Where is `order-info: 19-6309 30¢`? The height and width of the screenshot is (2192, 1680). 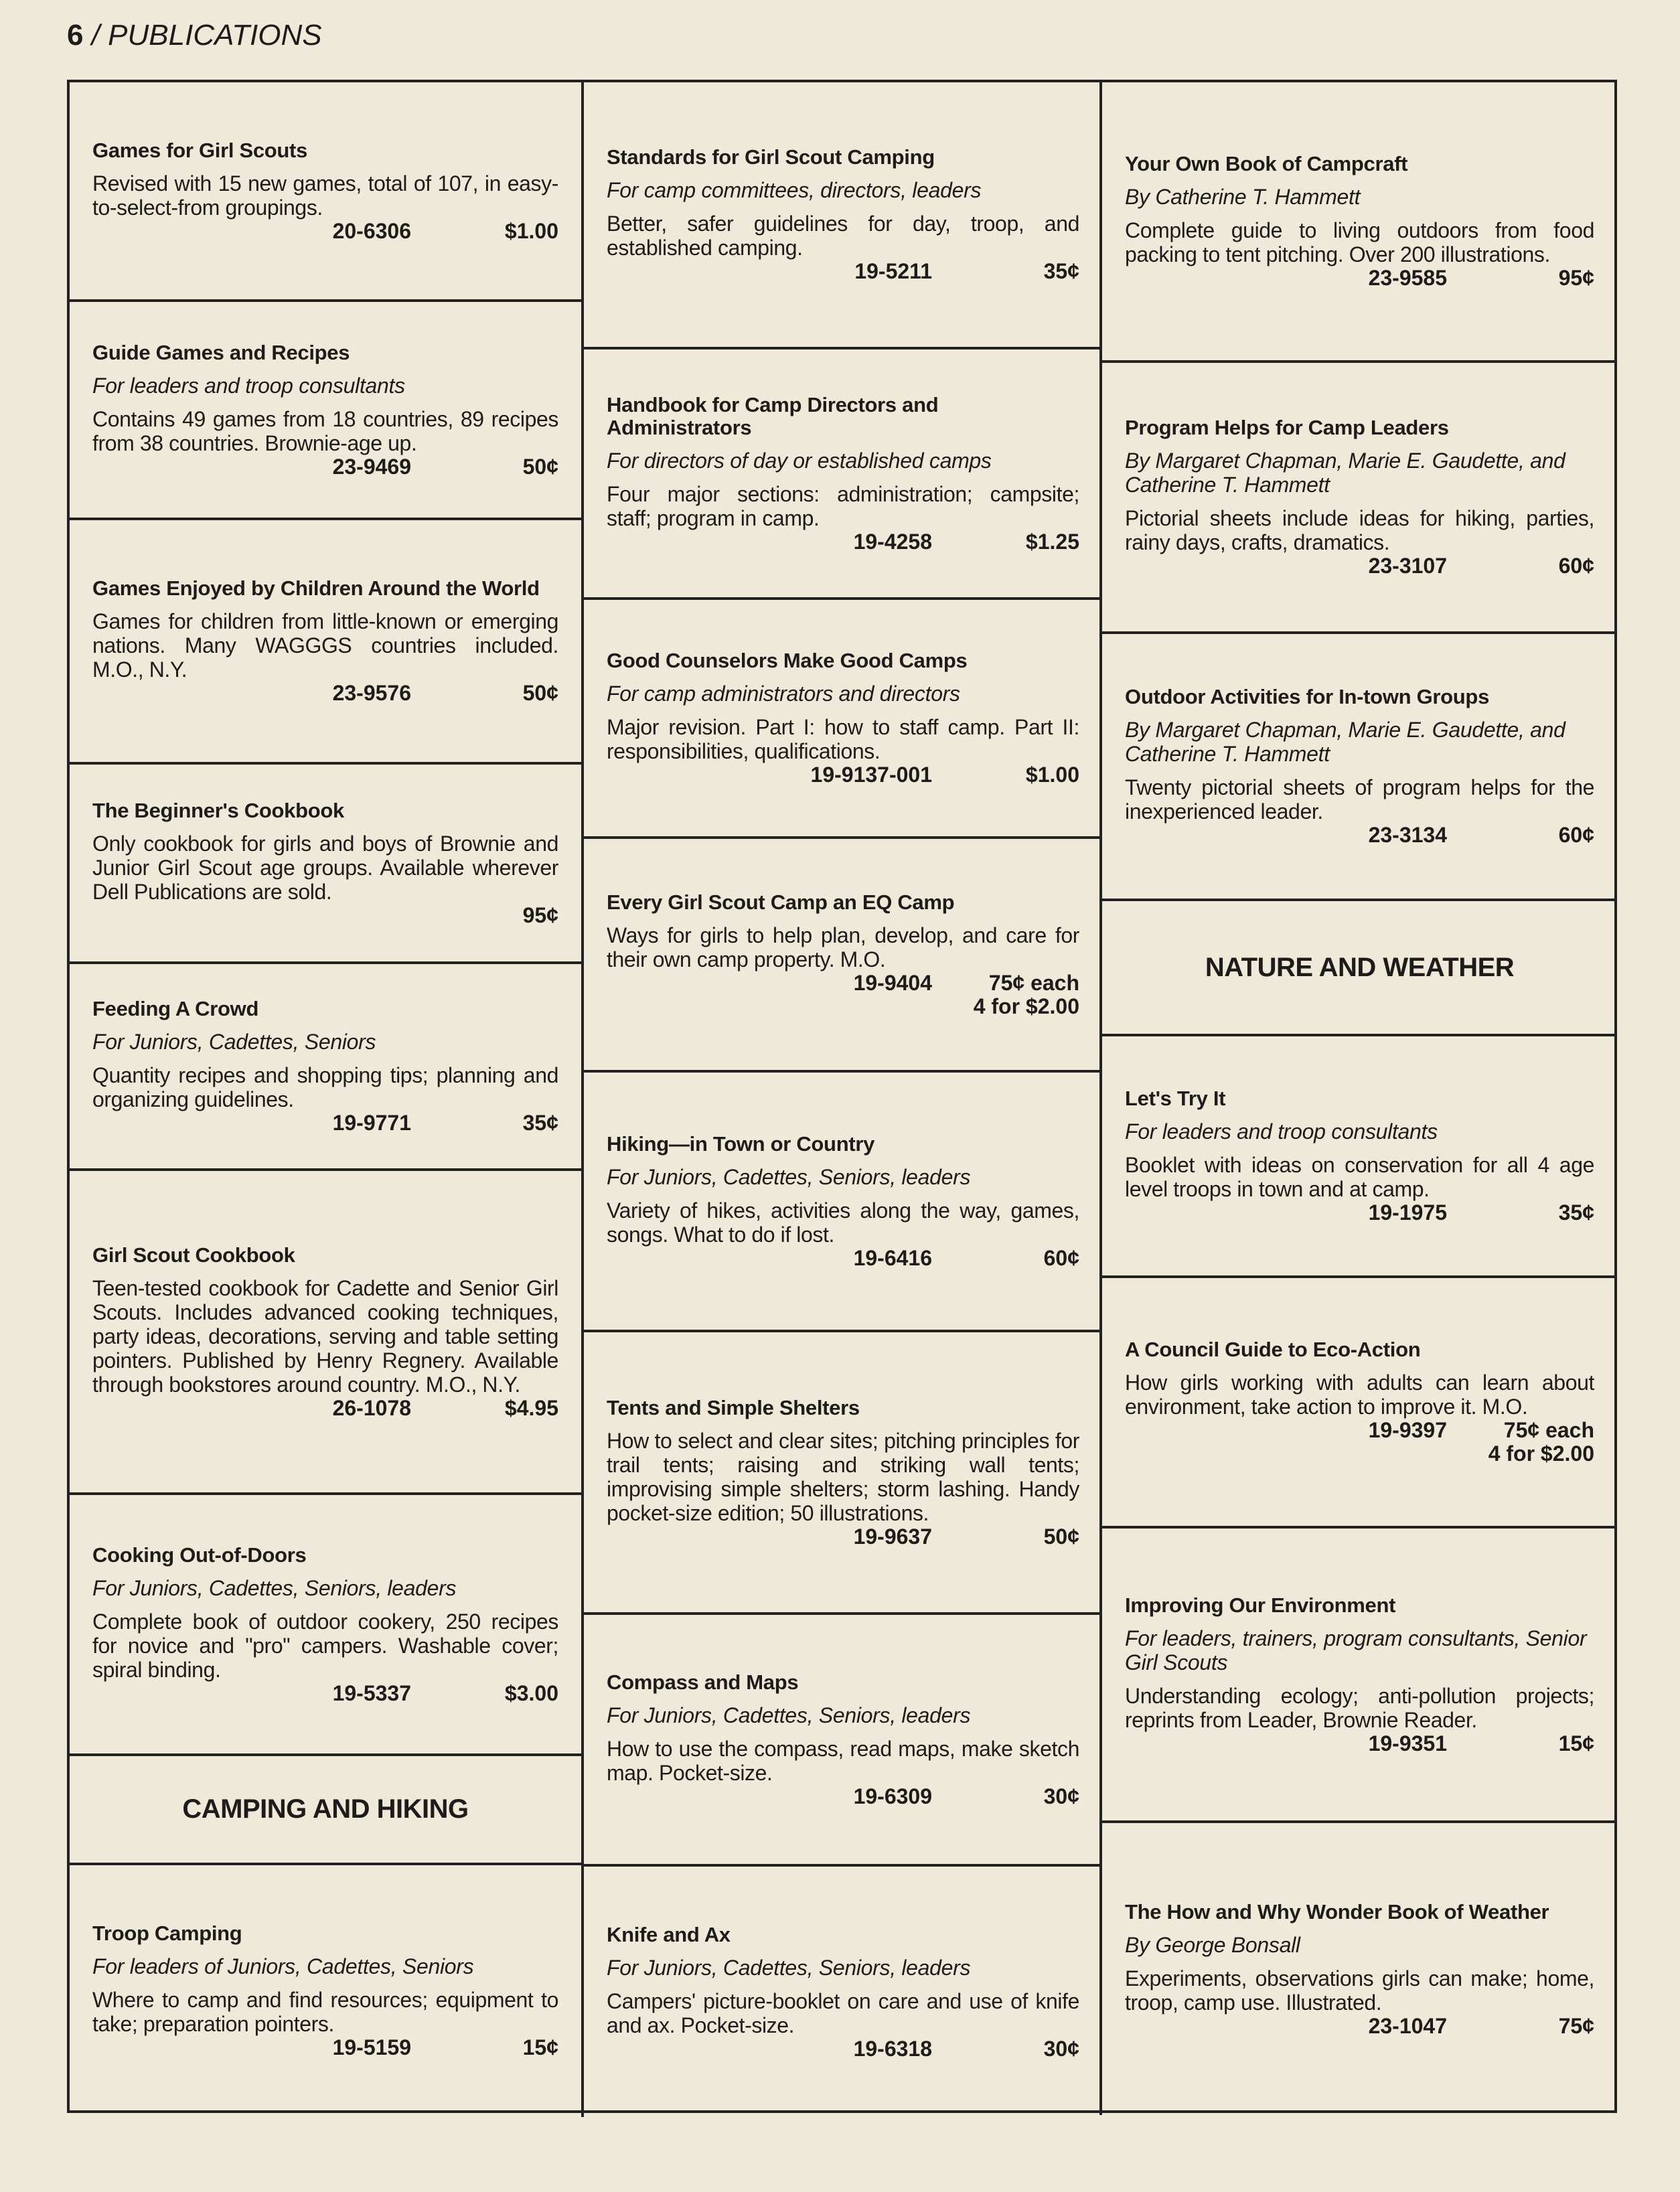
order-info: 19-6309 30¢ is located at coordinates (843, 1796).